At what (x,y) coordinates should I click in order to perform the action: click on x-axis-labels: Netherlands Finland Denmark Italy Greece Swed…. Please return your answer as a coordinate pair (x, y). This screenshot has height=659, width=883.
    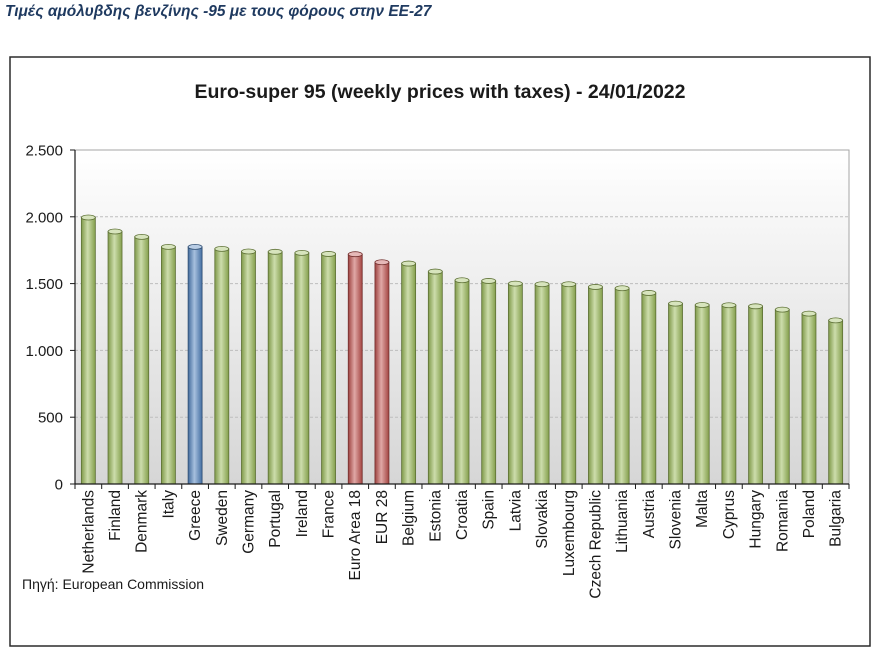
    Looking at the image, I should click on (462, 544).